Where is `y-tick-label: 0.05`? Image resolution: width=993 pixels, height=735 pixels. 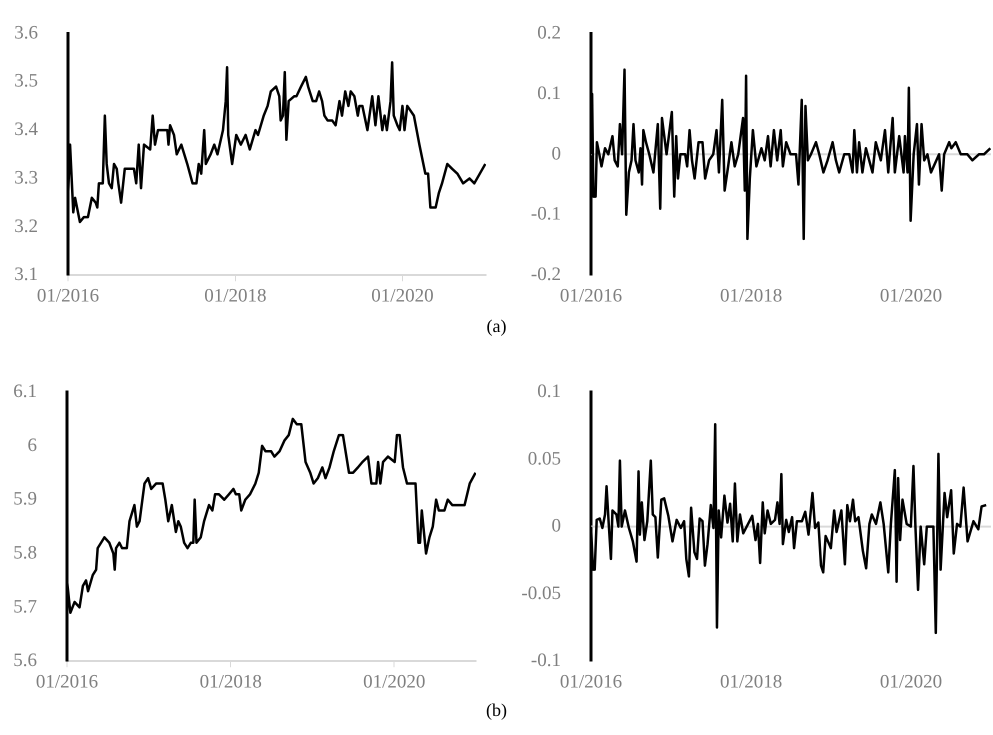
y-tick-label: 0.05 is located at coordinates (544, 459).